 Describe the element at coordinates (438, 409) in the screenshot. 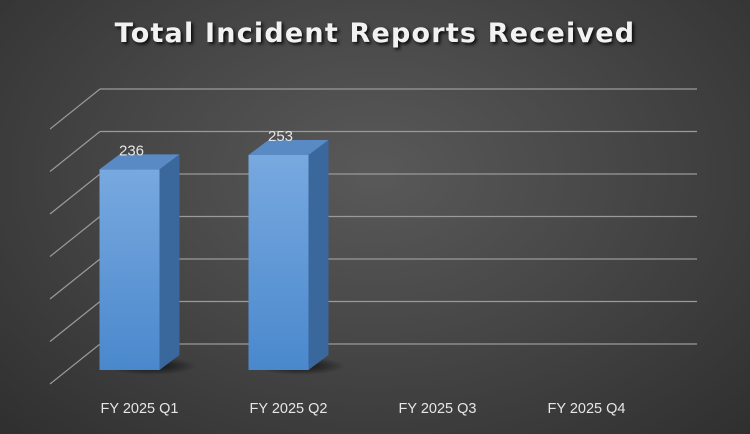

I see `x-tick-label: FY 2025 Q3` at that location.